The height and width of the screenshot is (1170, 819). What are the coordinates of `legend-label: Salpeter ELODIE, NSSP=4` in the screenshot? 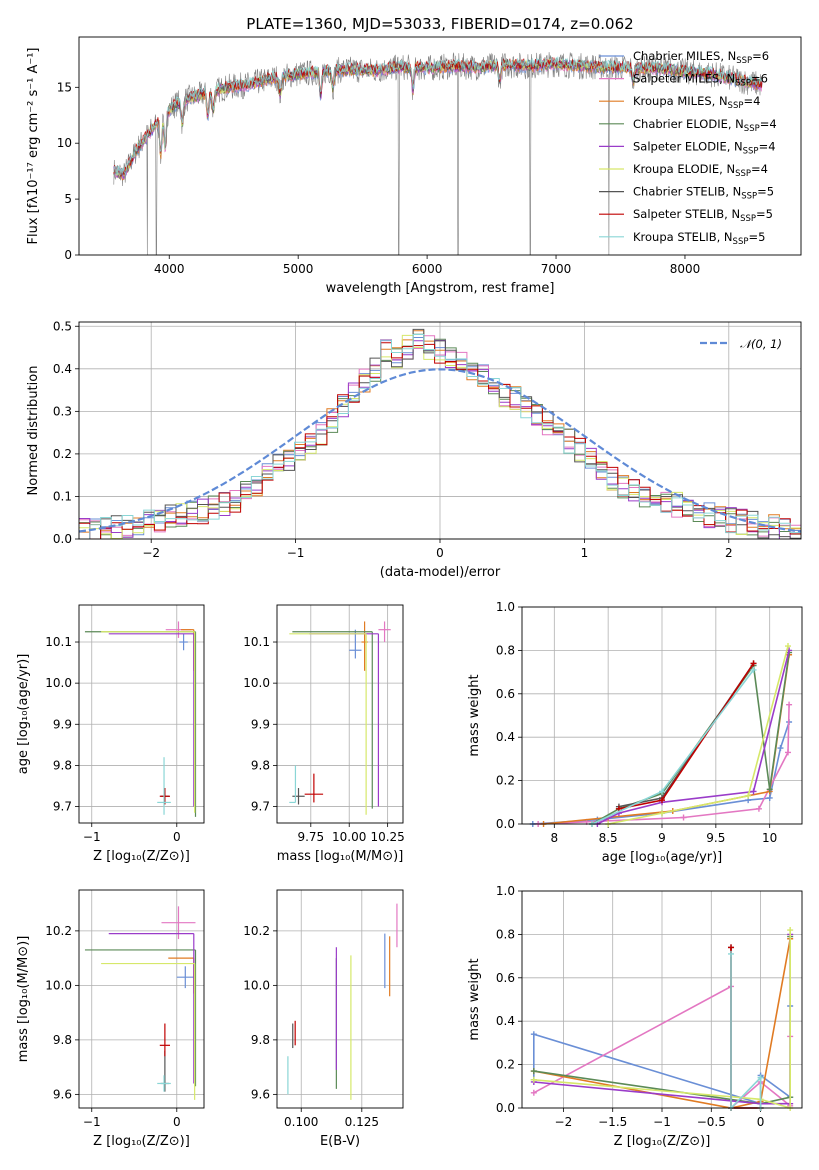 It's located at (704, 147).